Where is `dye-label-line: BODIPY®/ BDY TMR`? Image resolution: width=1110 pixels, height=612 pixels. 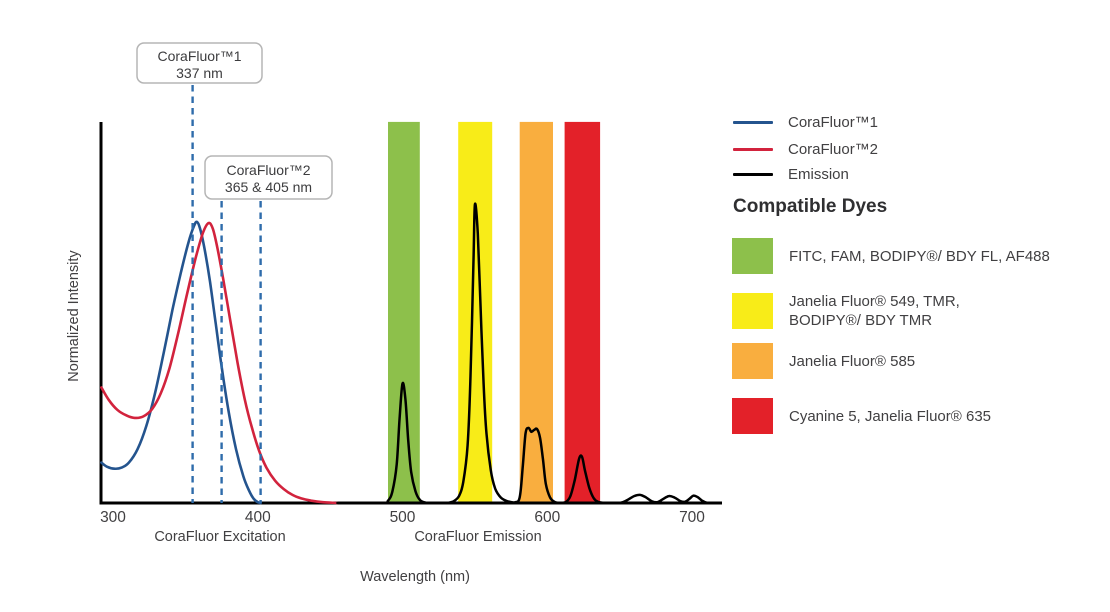
dye-label-line: BODIPY®/ BDY TMR is located at coordinates (861, 320).